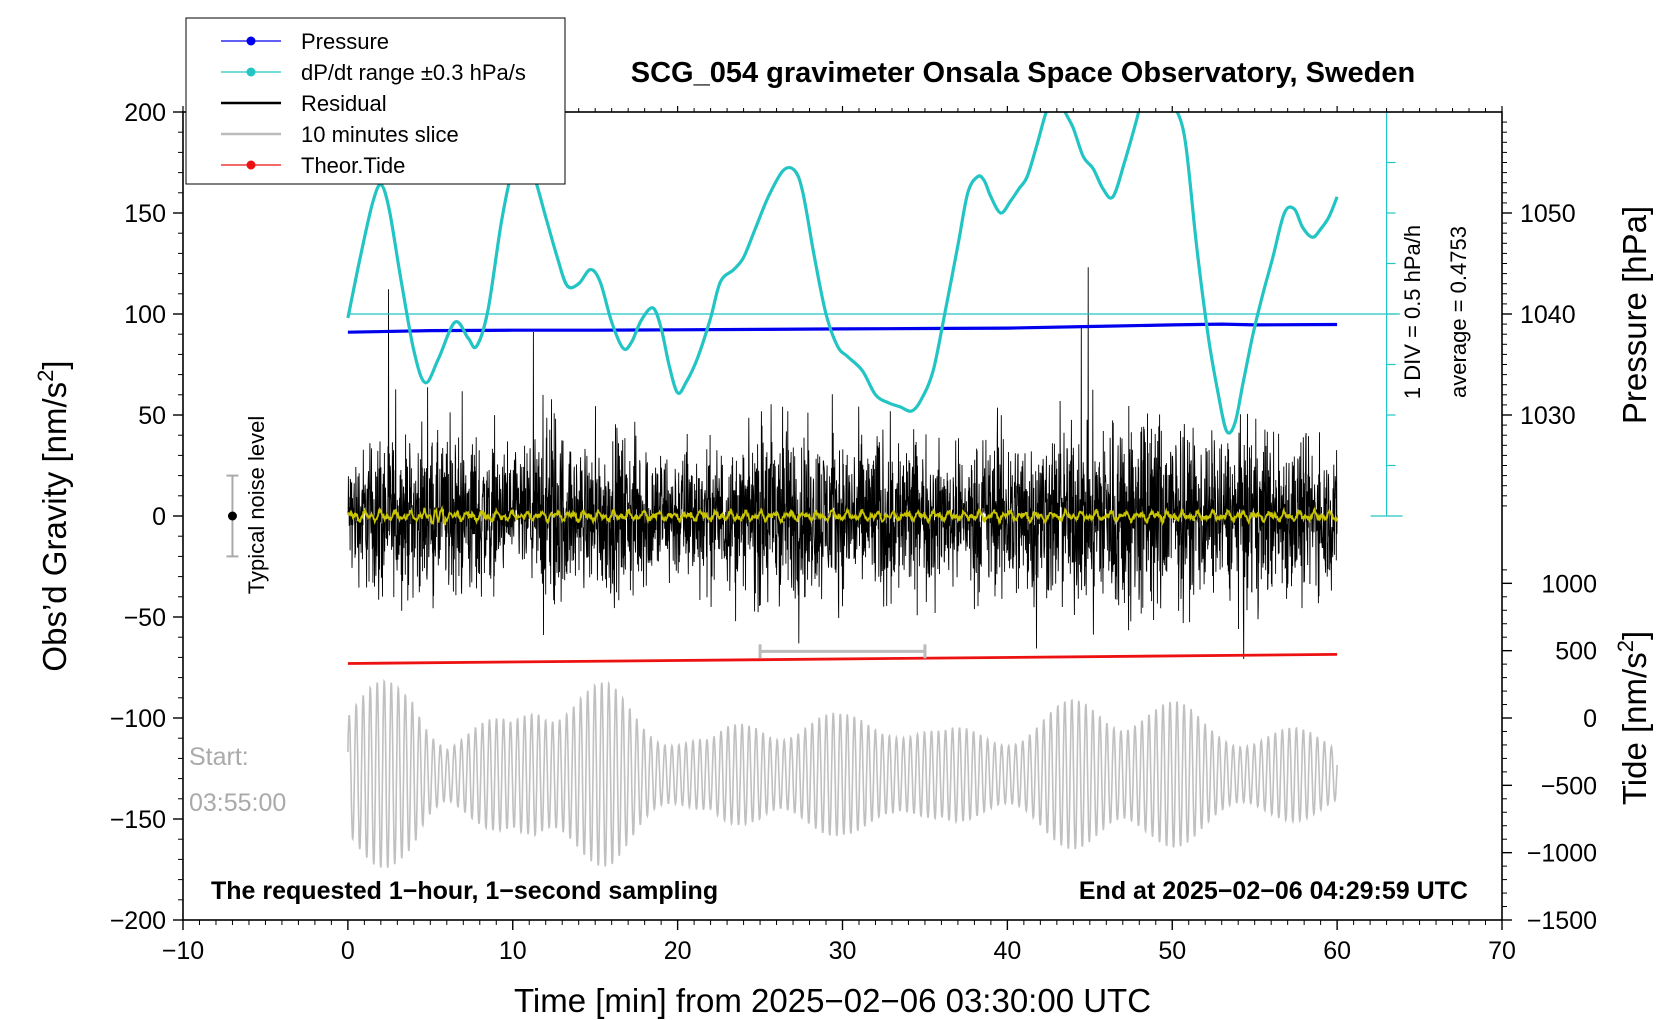 This screenshot has width=1676, height=1020. I want to click on legend-entry: dP/dt range ±0.3 hPa/s, so click(373, 72).